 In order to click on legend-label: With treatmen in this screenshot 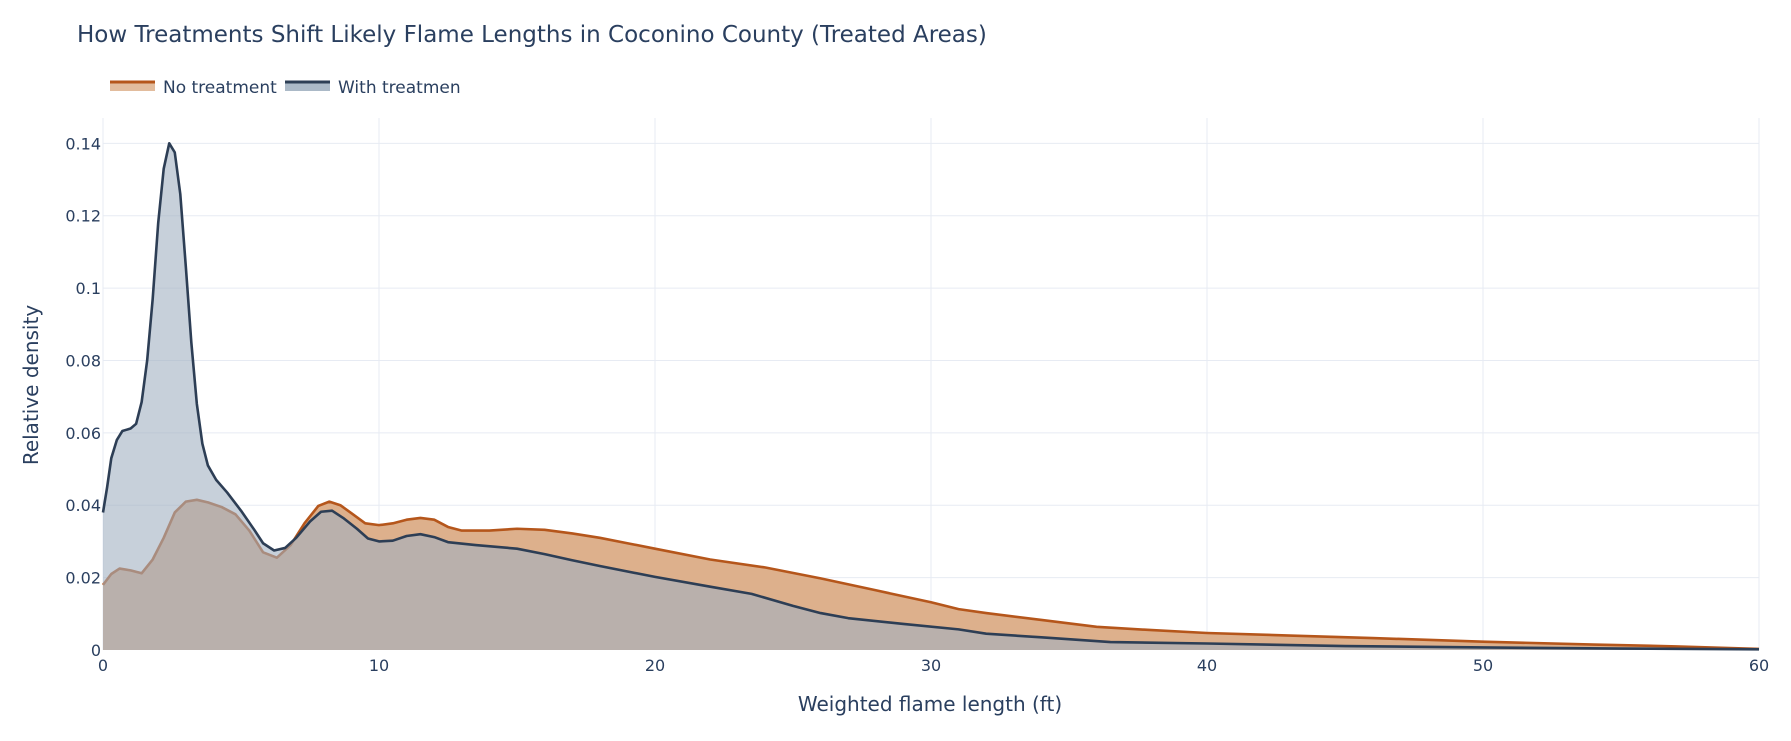, I will do `click(399, 88)`.